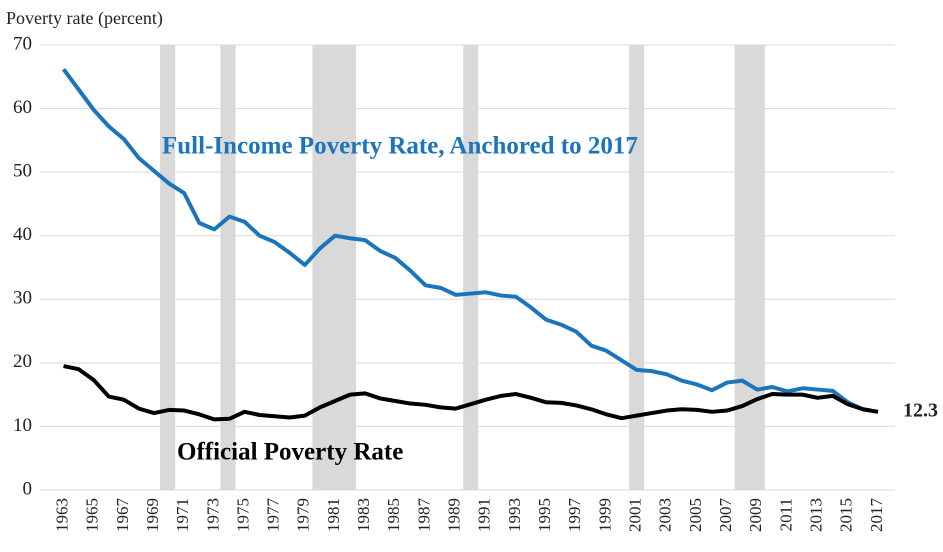 This screenshot has width=943, height=552. Describe the element at coordinates (84, 18) in the screenshot. I see `y-axis-label: Poverty rate (percent)` at that location.